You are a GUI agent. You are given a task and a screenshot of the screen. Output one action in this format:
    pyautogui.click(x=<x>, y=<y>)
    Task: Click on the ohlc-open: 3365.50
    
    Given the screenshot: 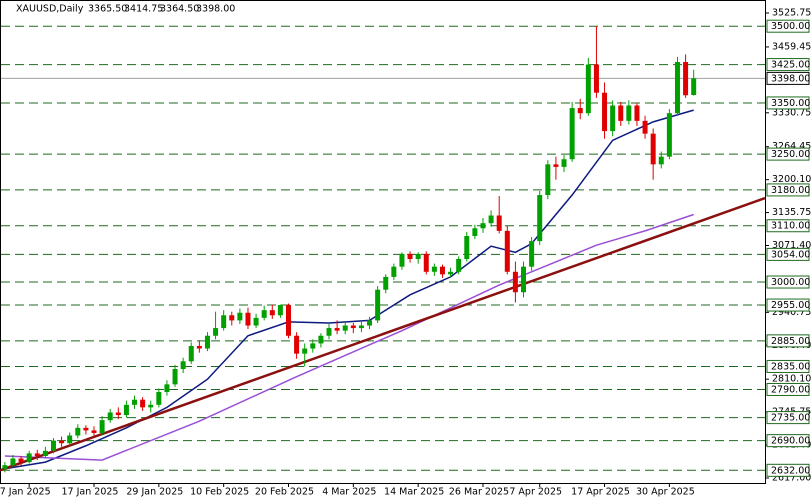 What is the action you would take?
    pyautogui.click(x=107, y=9)
    